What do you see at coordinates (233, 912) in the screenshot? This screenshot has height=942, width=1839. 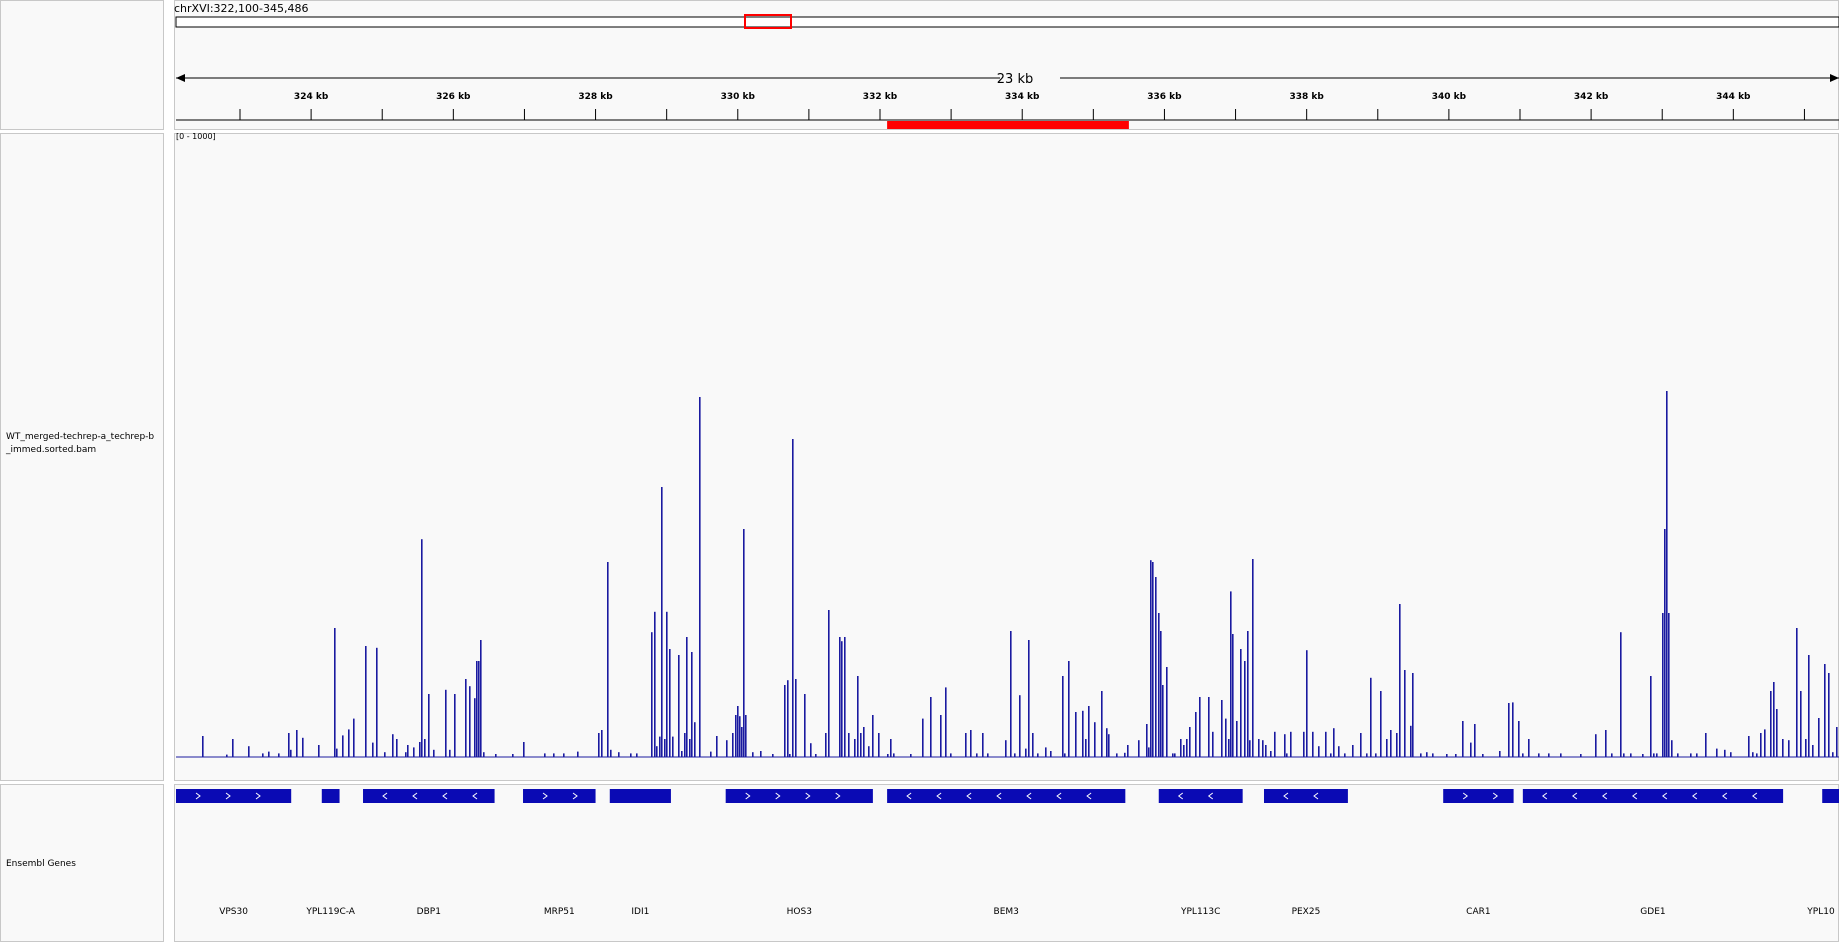 I see `gene-label: VPS30` at bounding box center [233, 912].